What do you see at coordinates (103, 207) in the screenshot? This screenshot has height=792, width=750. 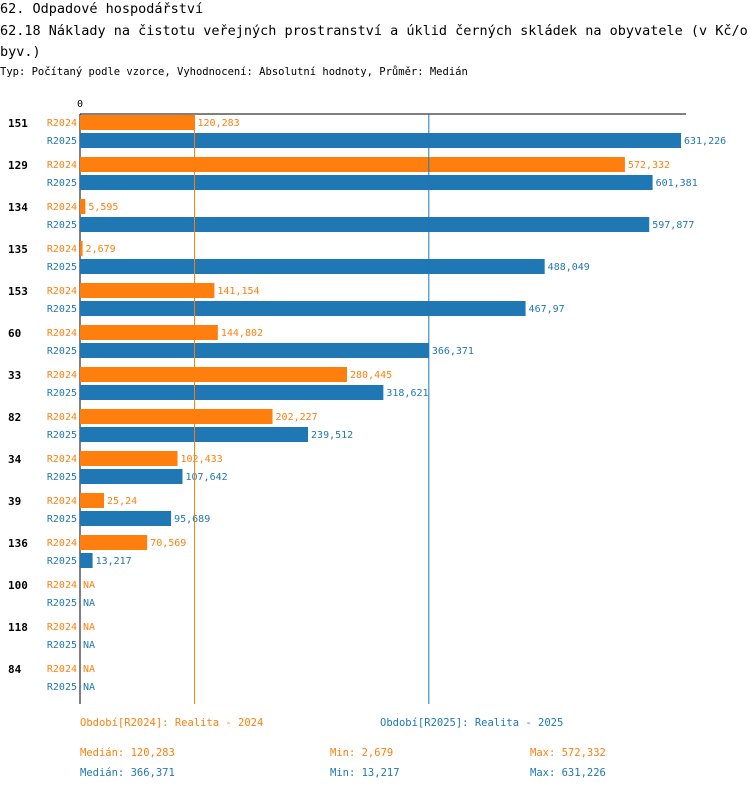 I see `data-label: 5,595` at bounding box center [103, 207].